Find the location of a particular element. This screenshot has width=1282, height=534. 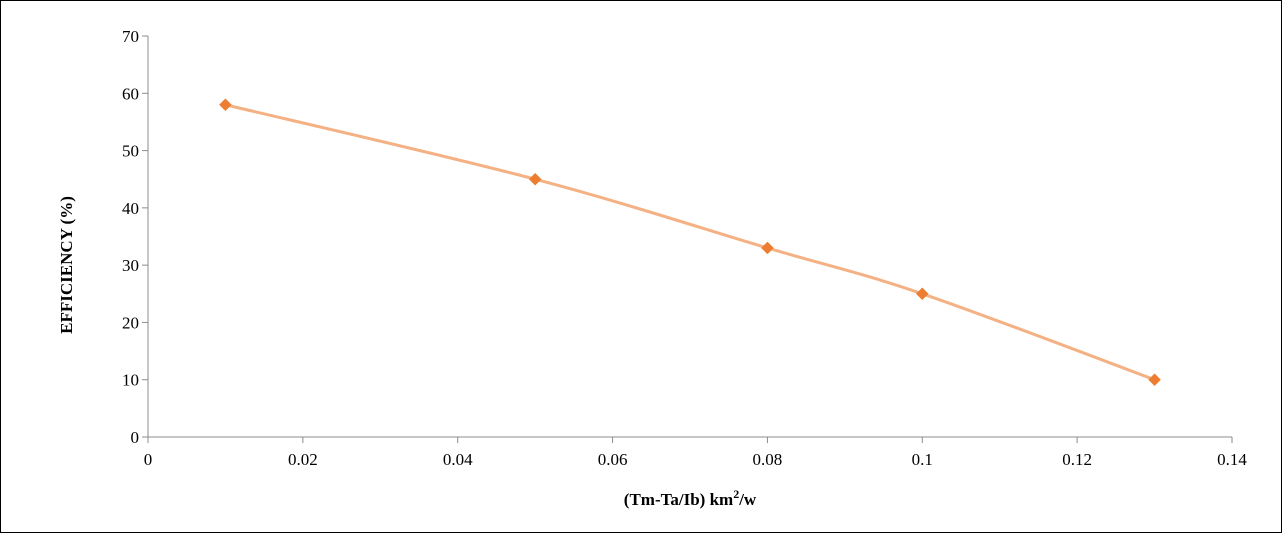

y-tick-label: 70 is located at coordinates (130, 36).